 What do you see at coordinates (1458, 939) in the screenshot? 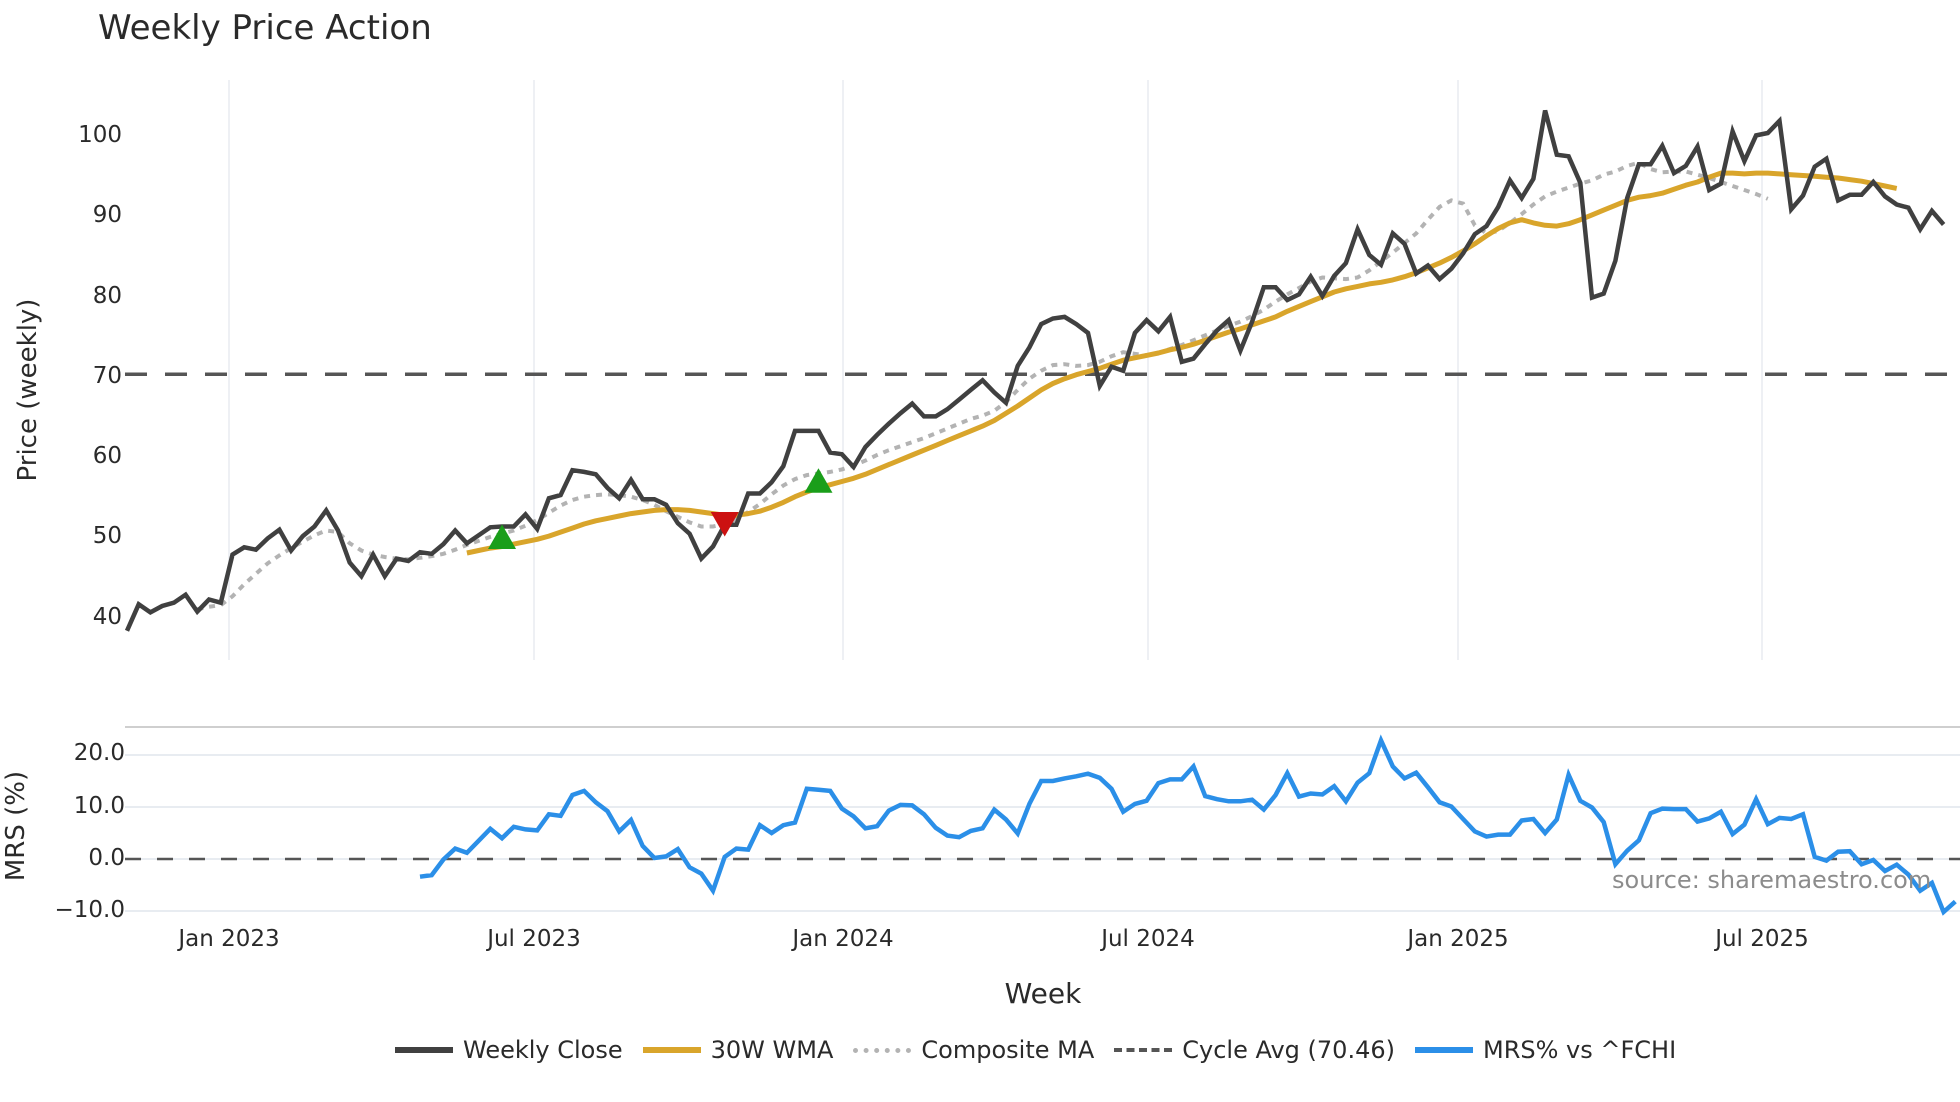
I see `x-tick-jan-2025: Jan 2025` at bounding box center [1458, 939].